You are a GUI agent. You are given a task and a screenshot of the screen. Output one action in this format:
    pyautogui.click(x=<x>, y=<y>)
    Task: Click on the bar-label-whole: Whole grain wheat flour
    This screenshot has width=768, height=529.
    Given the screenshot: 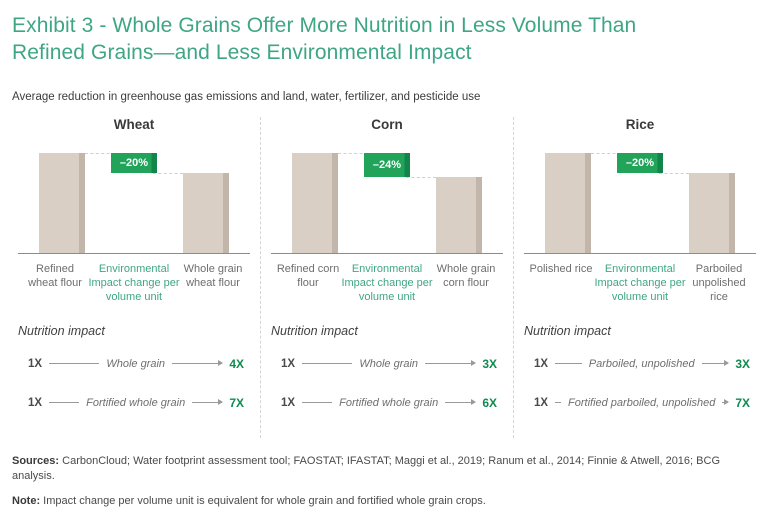 What is the action you would take?
    pyautogui.click(x=213, y=275)
    